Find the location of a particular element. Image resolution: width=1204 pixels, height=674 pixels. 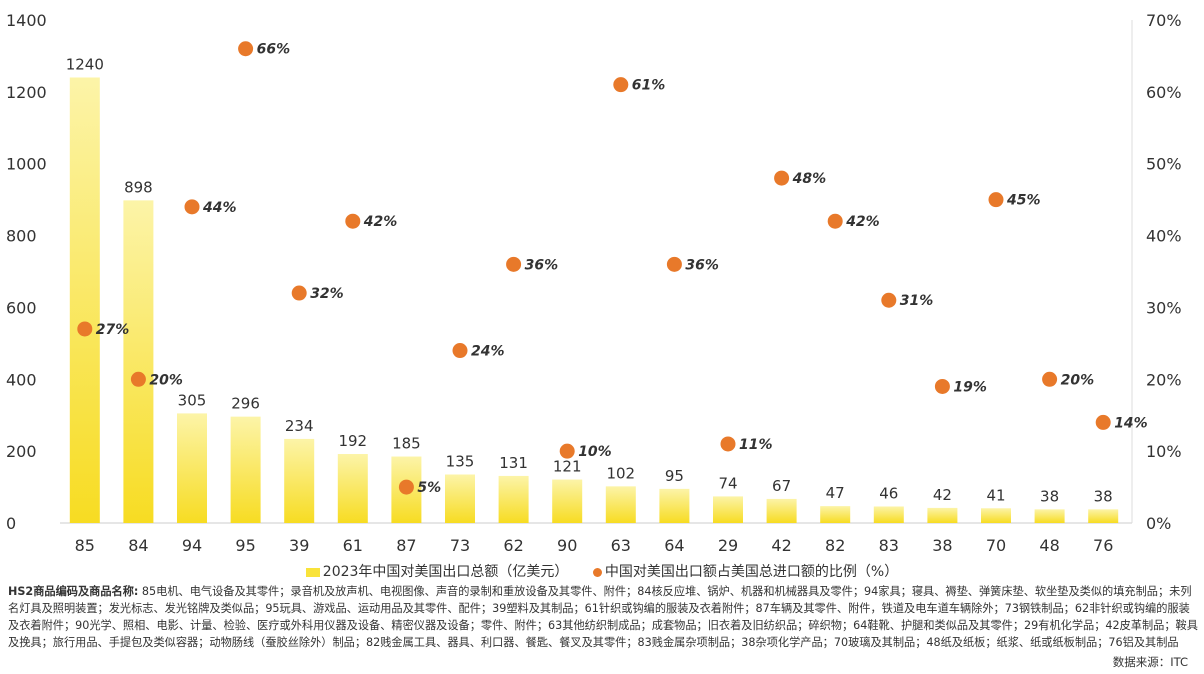

bar-value-label: 121 is located at coordinates (567, 467).